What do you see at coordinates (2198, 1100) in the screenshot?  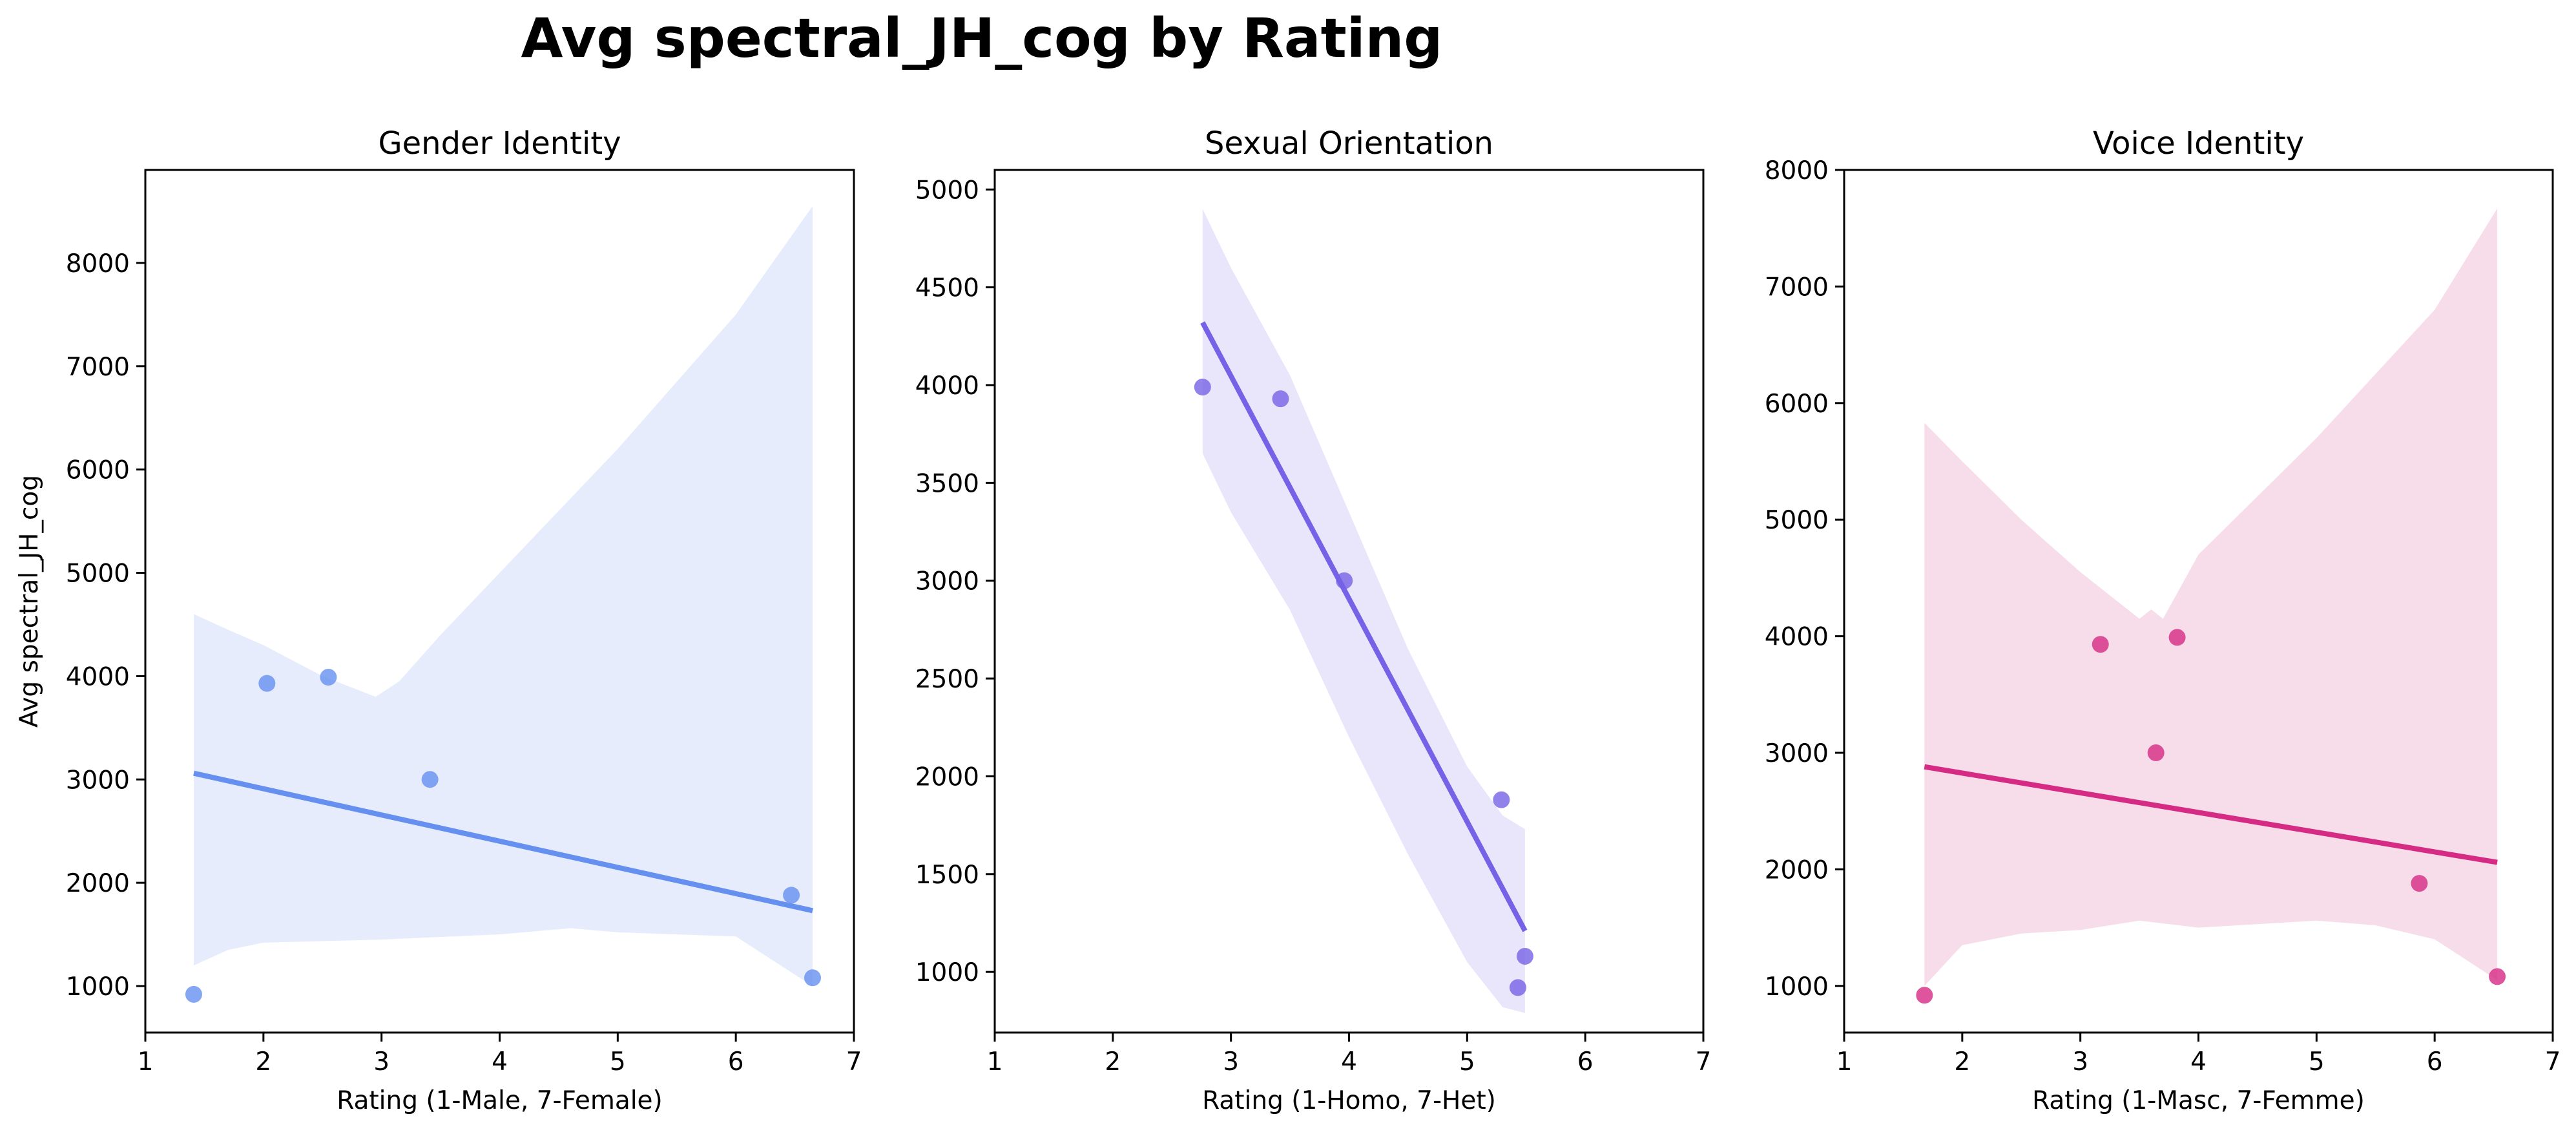 I see `x-axis-label: Rating (1-Masc, 7-Femme)` at bounding box center [2198, 1100].